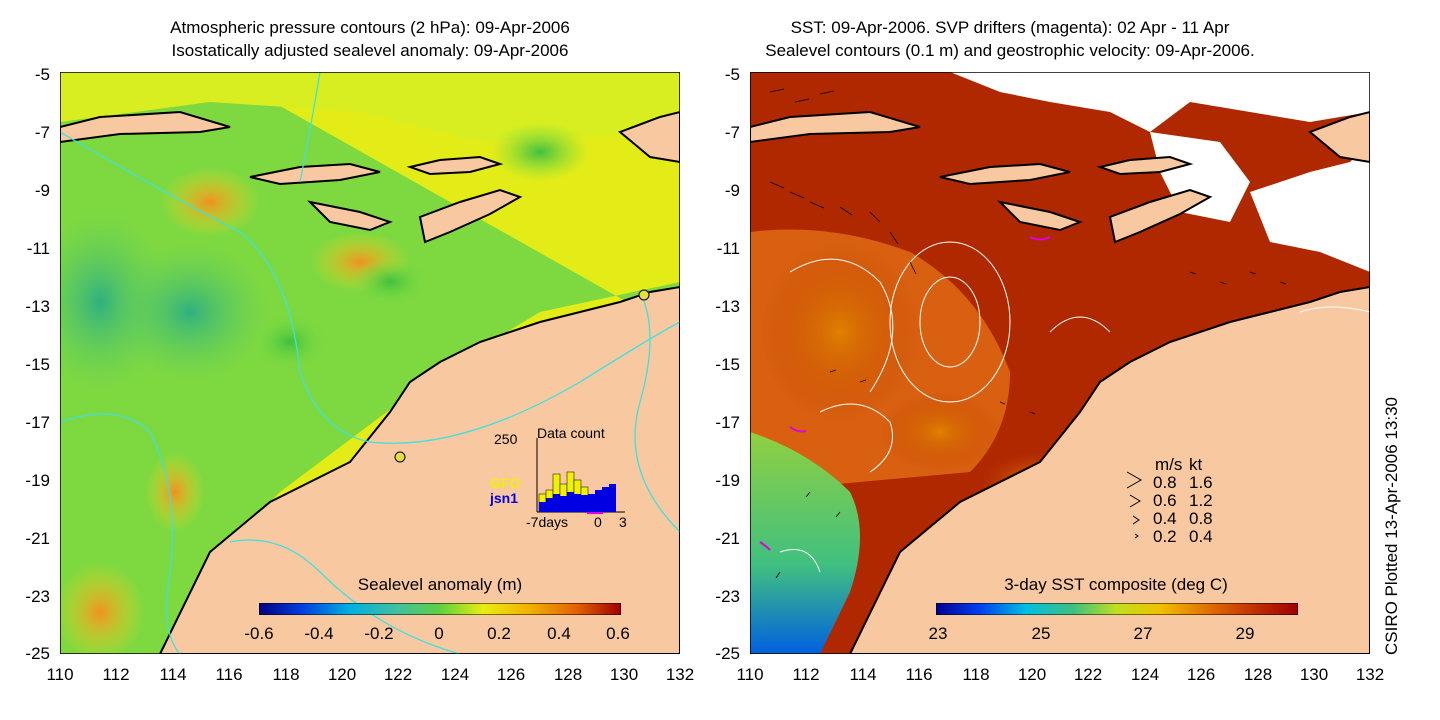 Image resolution: width=1440 pixels, height=720 pixels. Describe the element at coordinates (938, 633) in the screenshot. I see `right-cb-tick: 23` at that location.